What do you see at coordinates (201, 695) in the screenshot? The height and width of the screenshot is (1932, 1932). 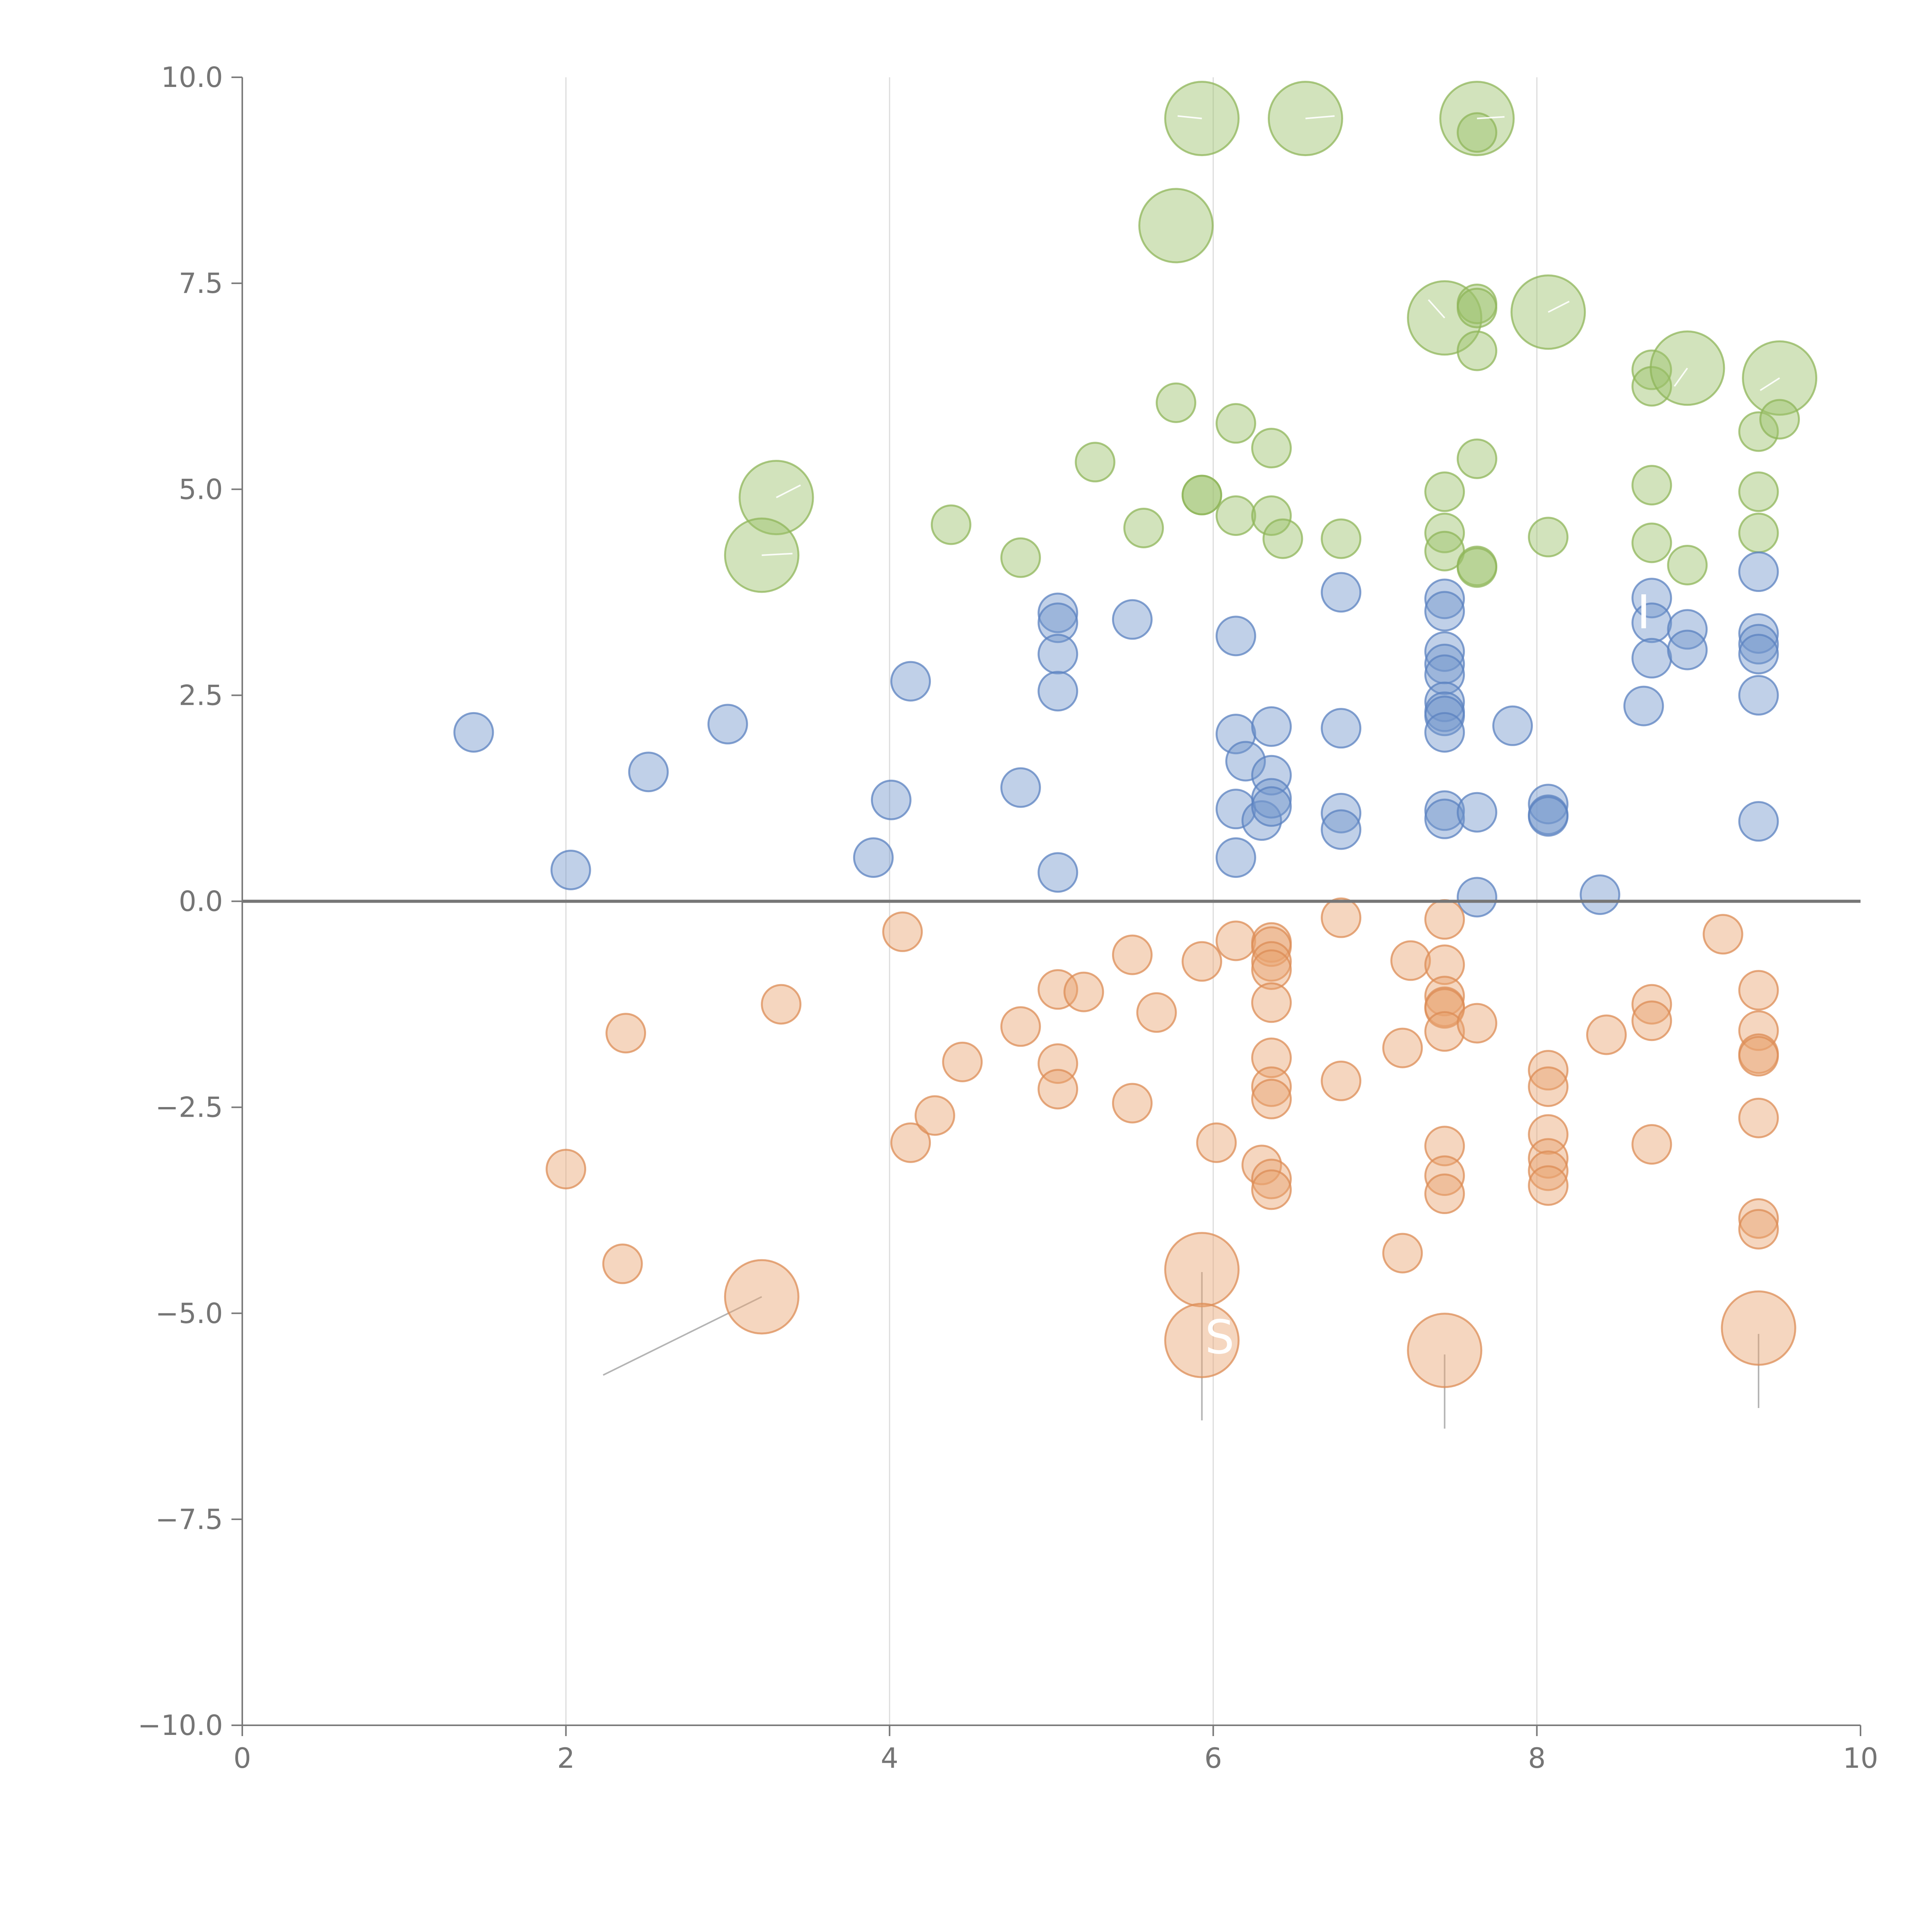 I see `y-tick-label: 2.5` at bounding box center [201, 695].